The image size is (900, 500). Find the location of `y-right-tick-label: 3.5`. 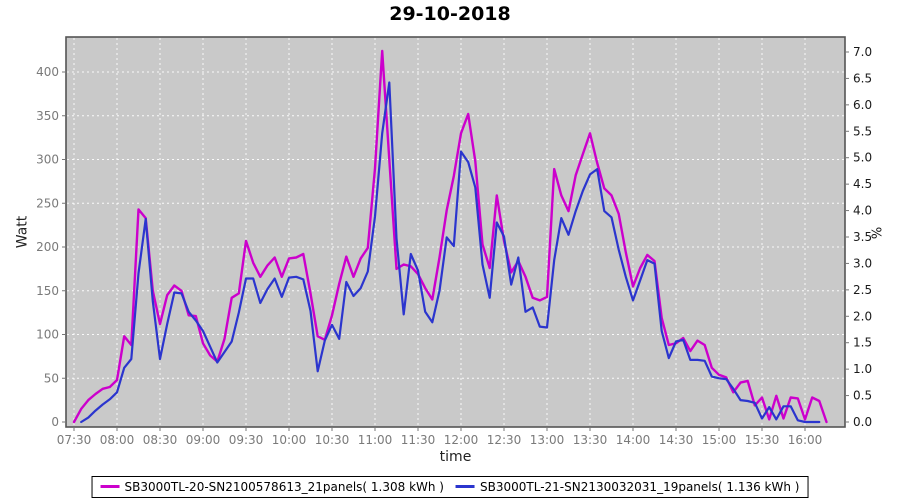

y-right-tick-label: 3.5 is located at coordinates (862, 237).